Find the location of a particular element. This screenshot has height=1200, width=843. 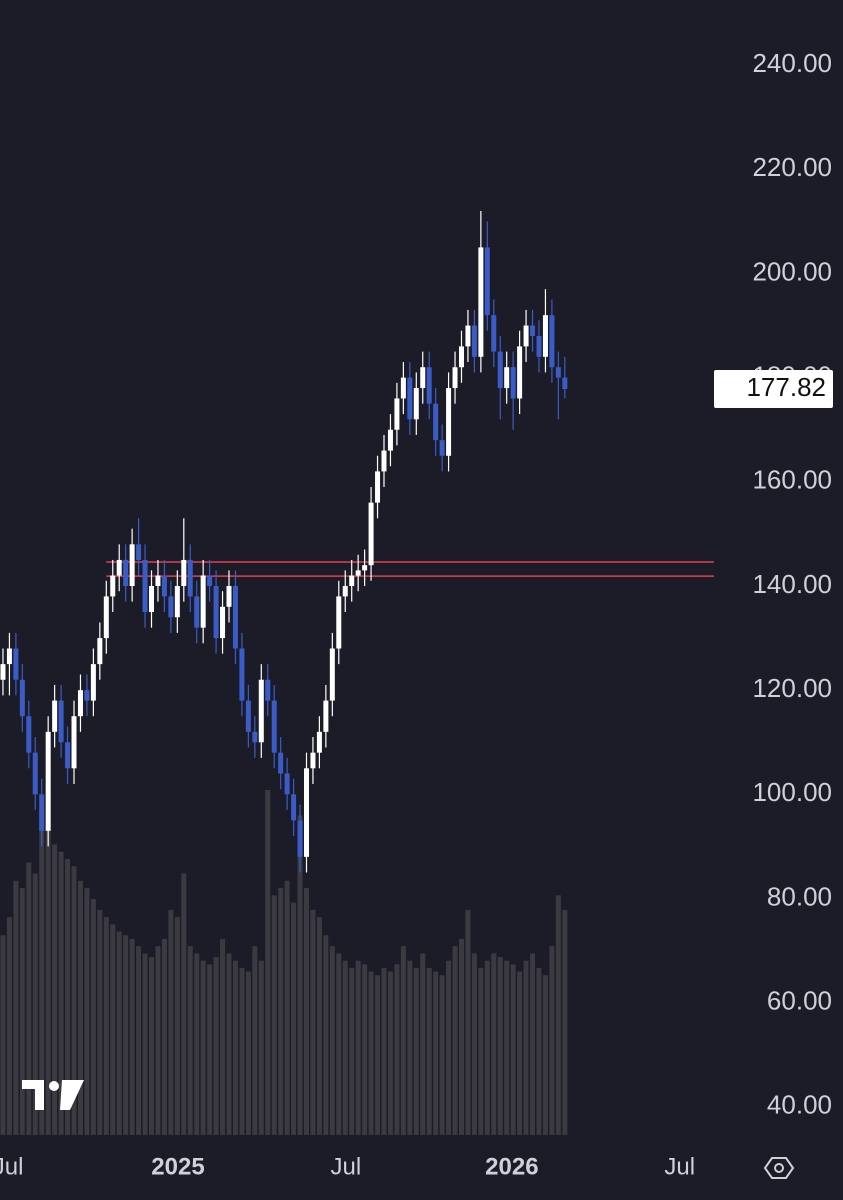

y-tick-label: 60.00 is located at coordinates (799, 1001).